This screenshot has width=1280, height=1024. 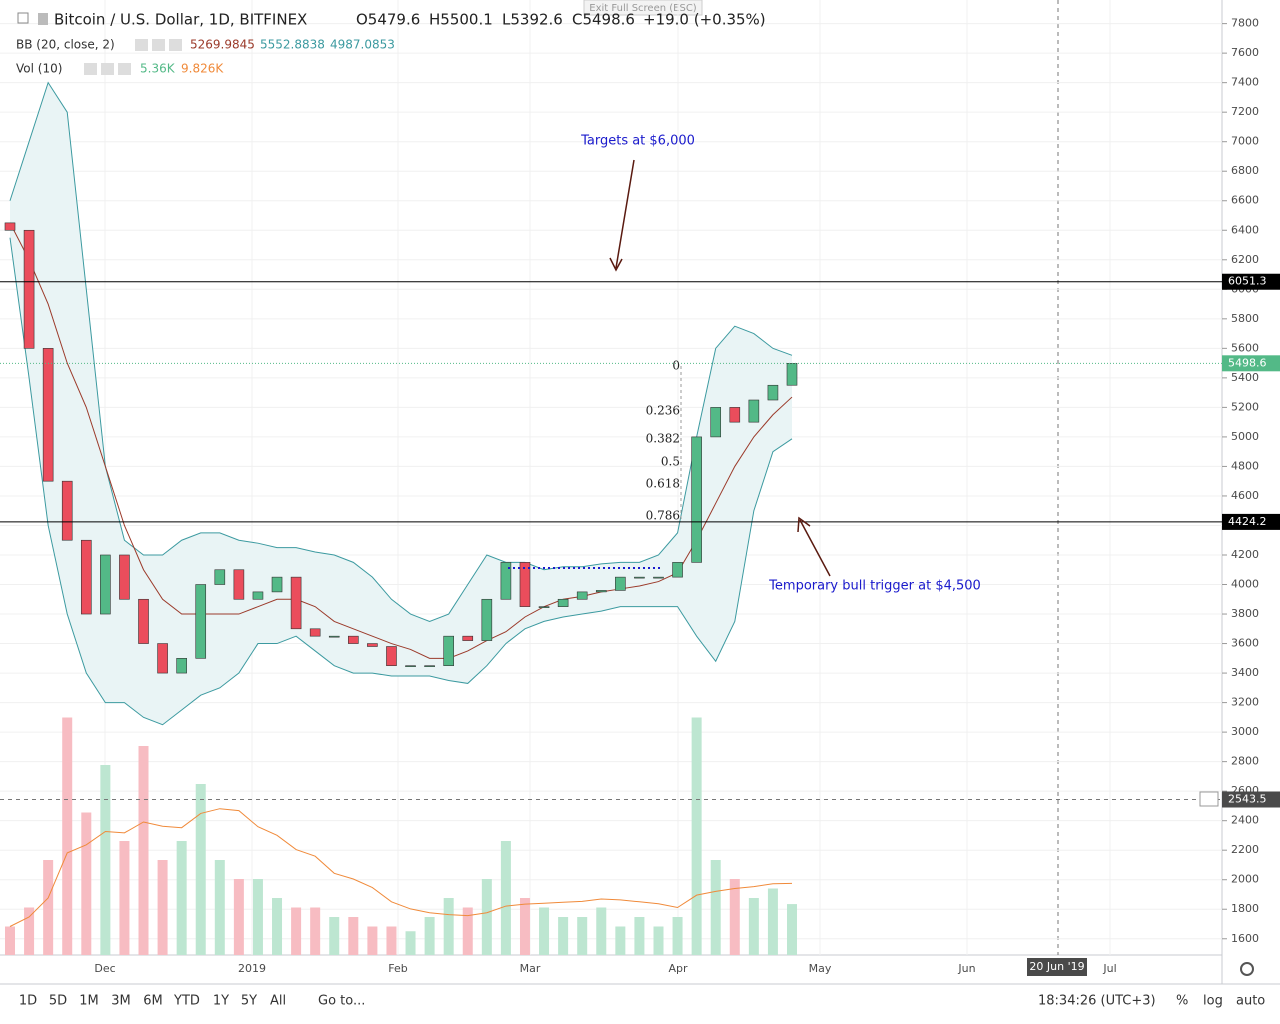 I want to click on y-tick-label: 7800, so click(x=1245, y=23).